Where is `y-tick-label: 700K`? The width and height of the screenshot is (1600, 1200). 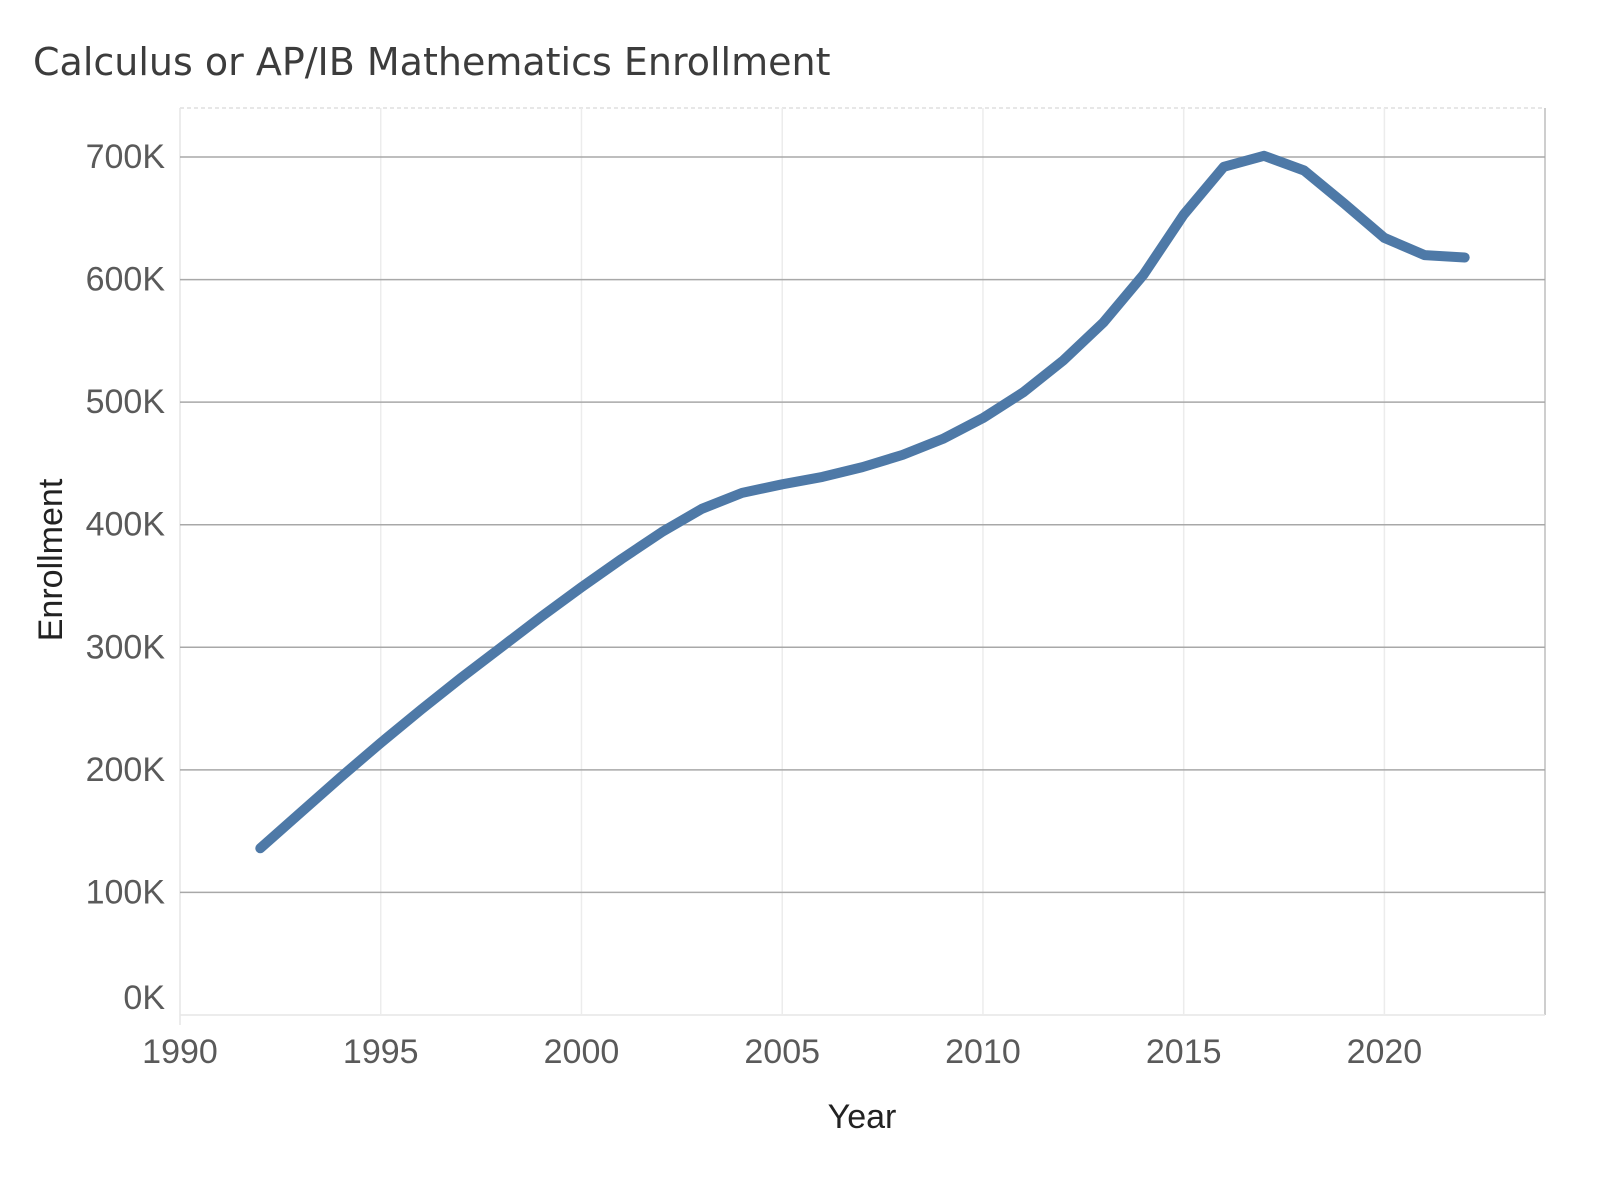 y-tick-label: 700K is located at coordinates (126, 157).